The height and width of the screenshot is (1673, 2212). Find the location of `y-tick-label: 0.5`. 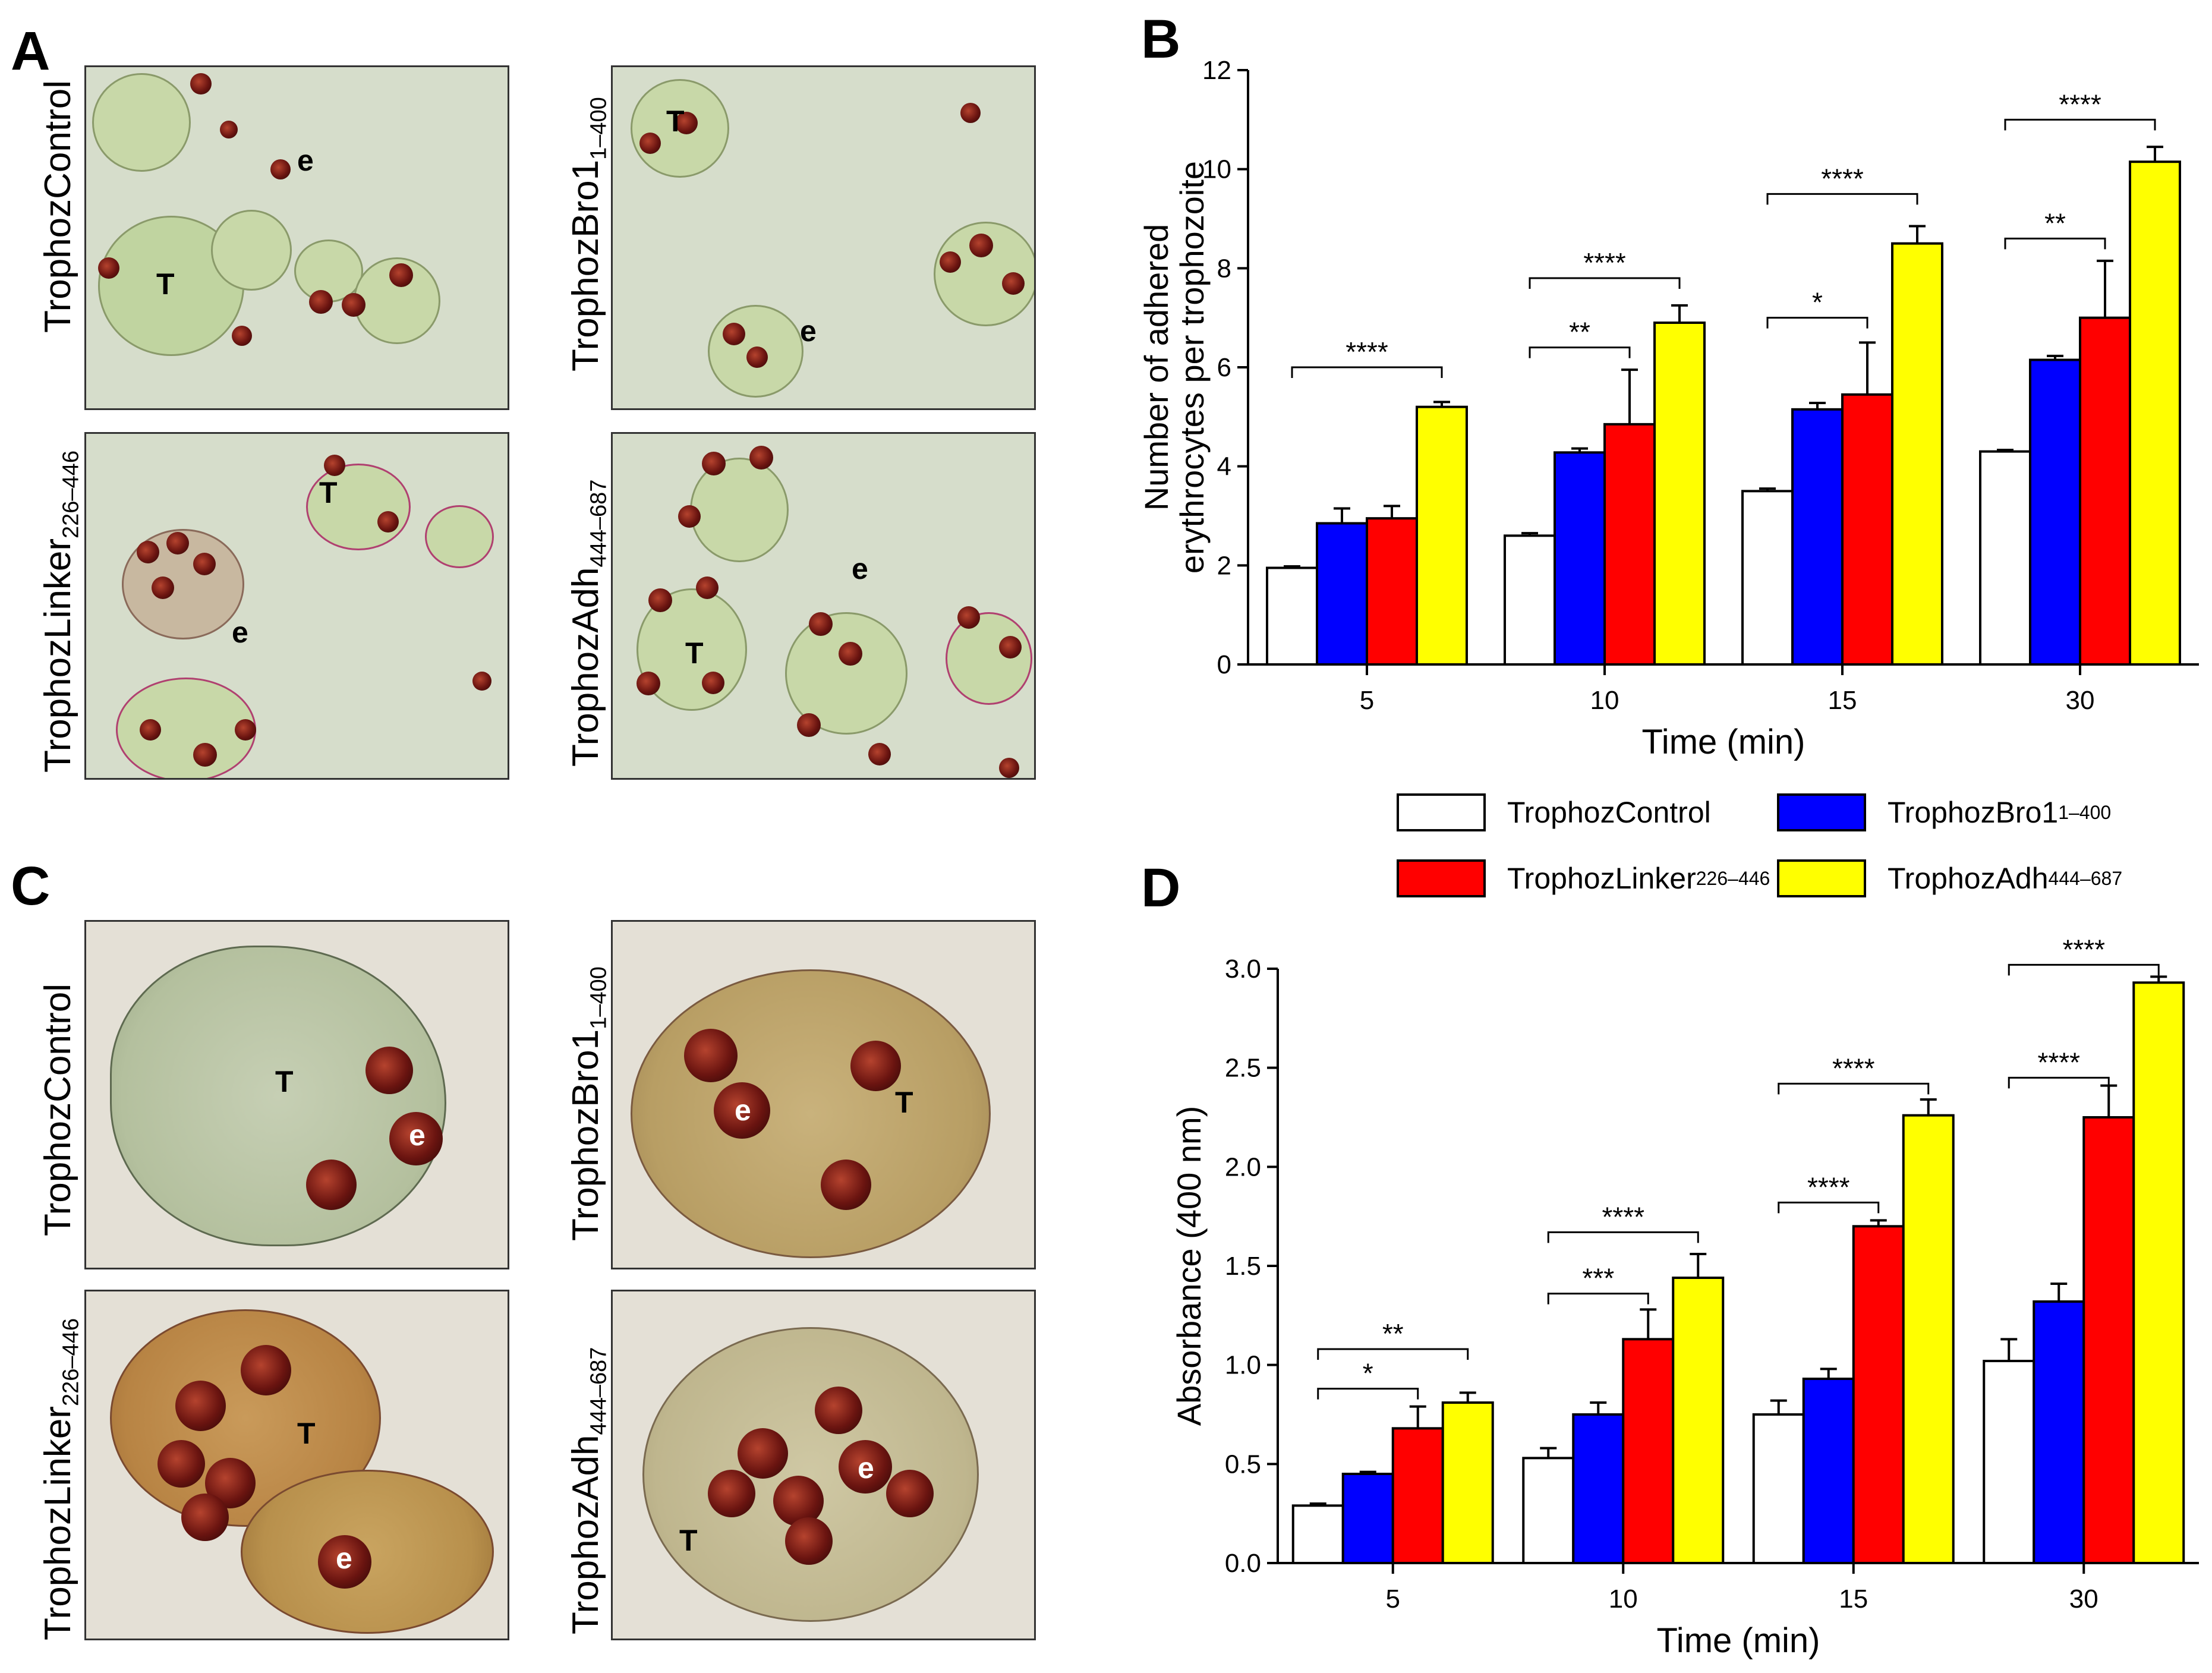

y-tick-label: 0.5 is located at coordinates (1243, 1464).